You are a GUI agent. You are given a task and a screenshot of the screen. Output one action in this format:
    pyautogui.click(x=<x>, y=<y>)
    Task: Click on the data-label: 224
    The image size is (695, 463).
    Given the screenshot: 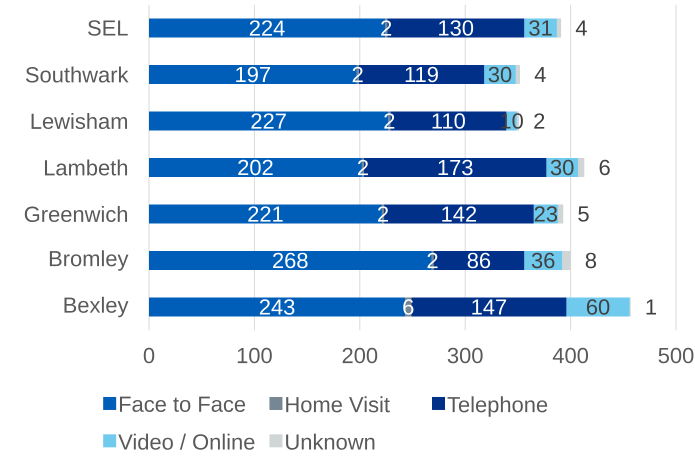 What is the action you would take?
    pyautogui.click(x=267, y=28)
    